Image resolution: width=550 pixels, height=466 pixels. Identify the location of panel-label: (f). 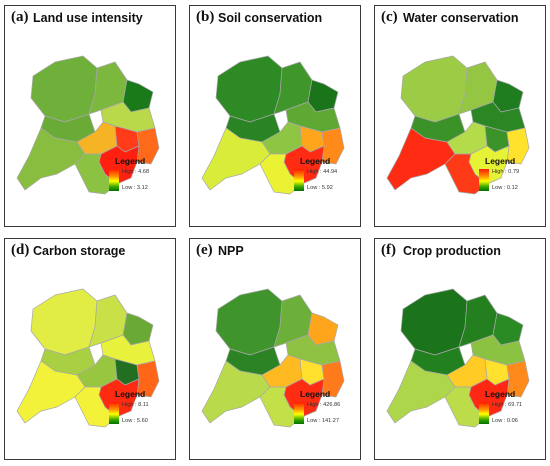
(388, 250).